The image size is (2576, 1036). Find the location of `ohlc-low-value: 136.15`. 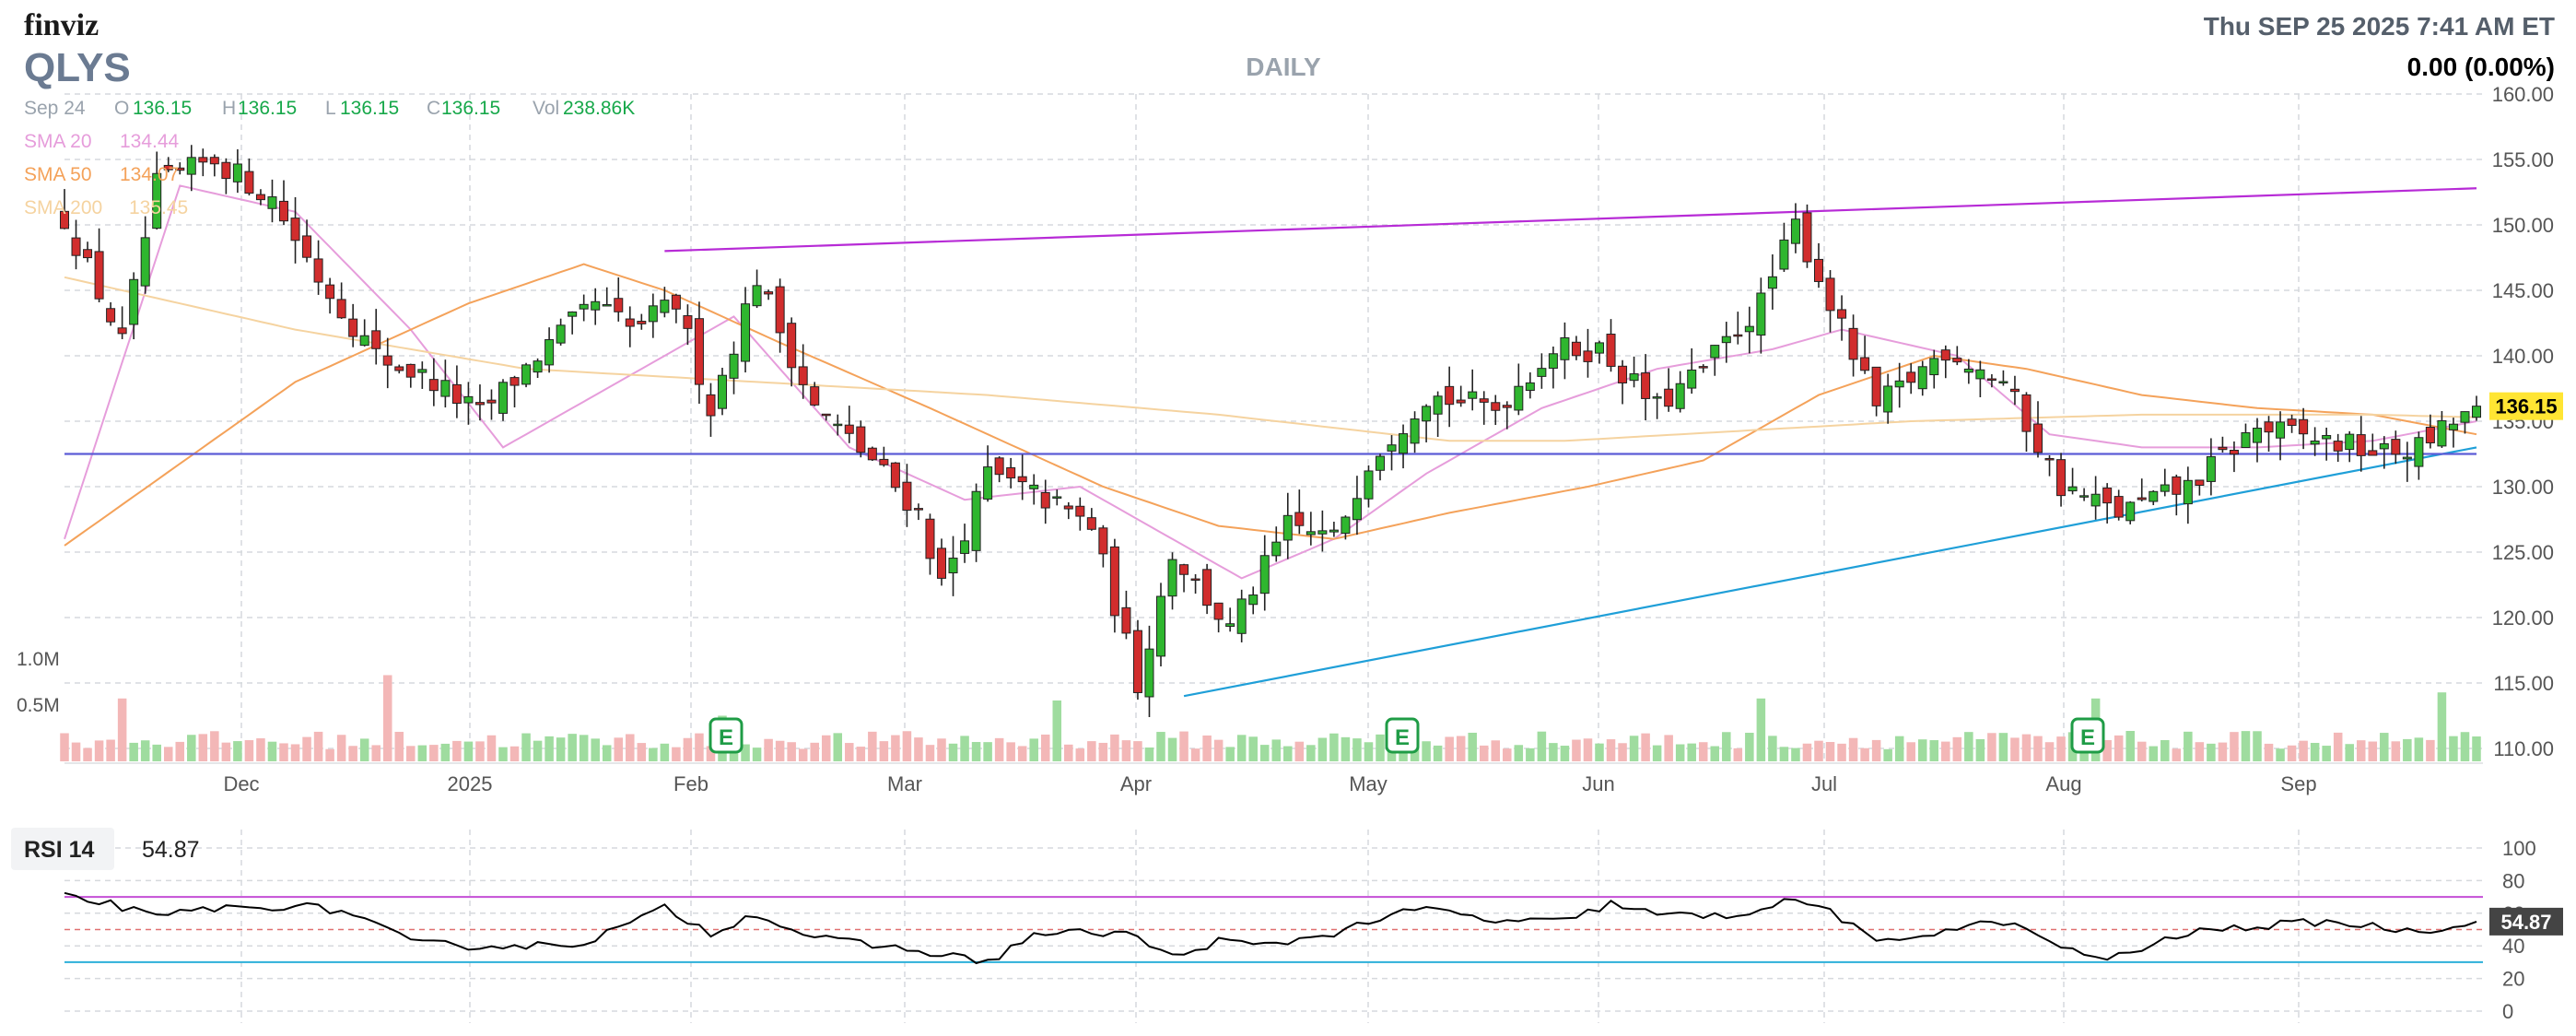

ohlc-low-value: 136.15 is located at coordinates (369, 109).